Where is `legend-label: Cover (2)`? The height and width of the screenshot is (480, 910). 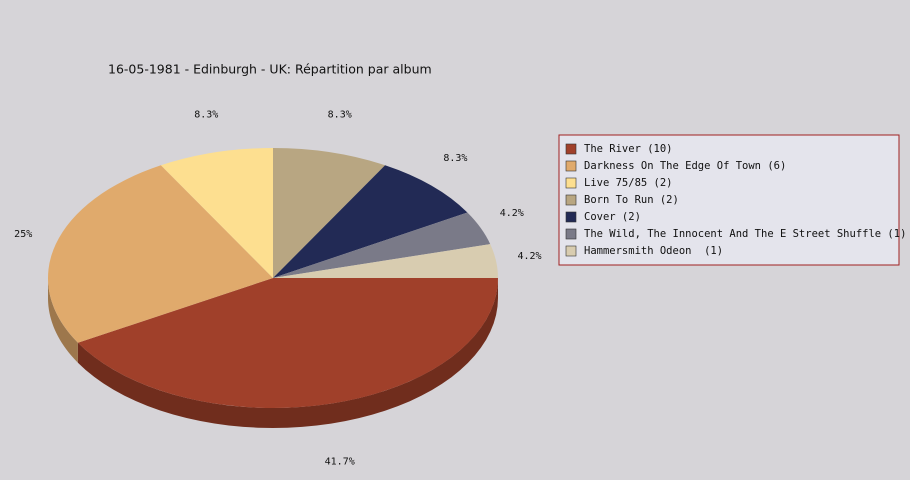
legend-label: Cover (2) is located at coordinates (612, 217).